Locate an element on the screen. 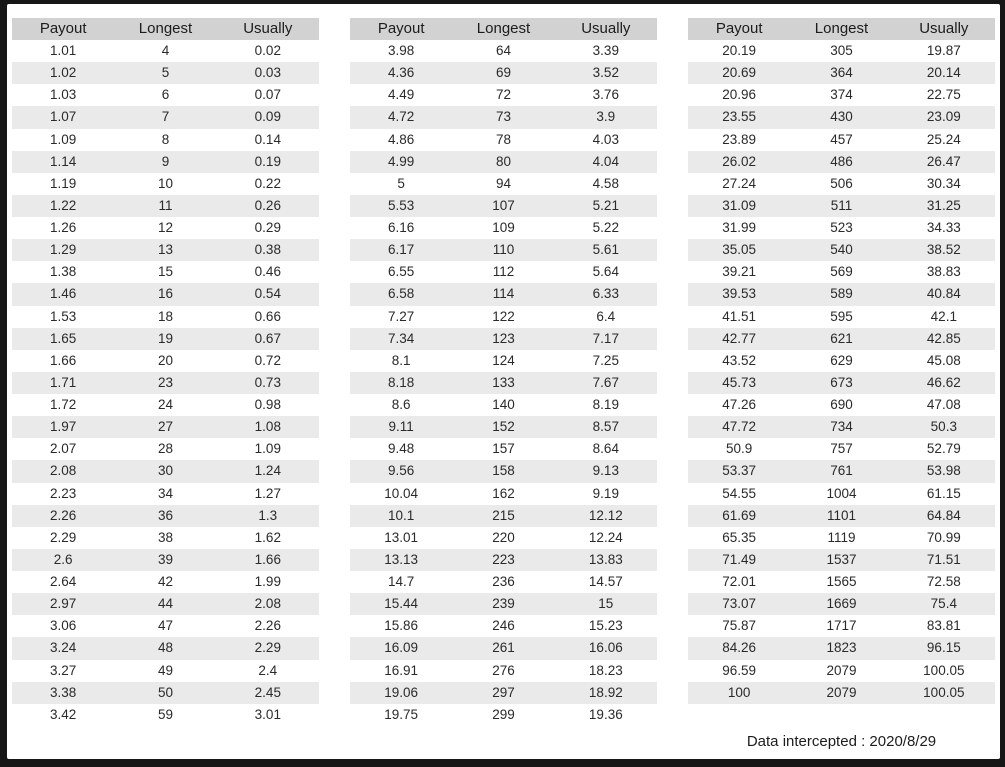 The width and height of the screenshot is (1005, 767). longest-cell: 110 is located at coordinates (503, 250).